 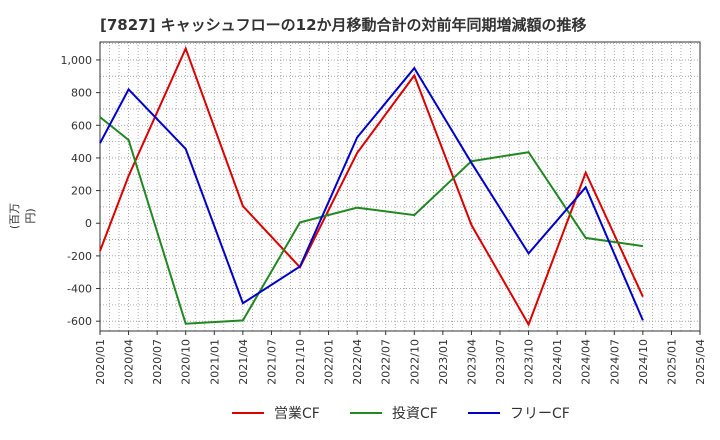 What do you see at coordinates (443, 362) in the screenshot?
I see `x-tick-label: 2023/01` at bounding box center [443, 362].